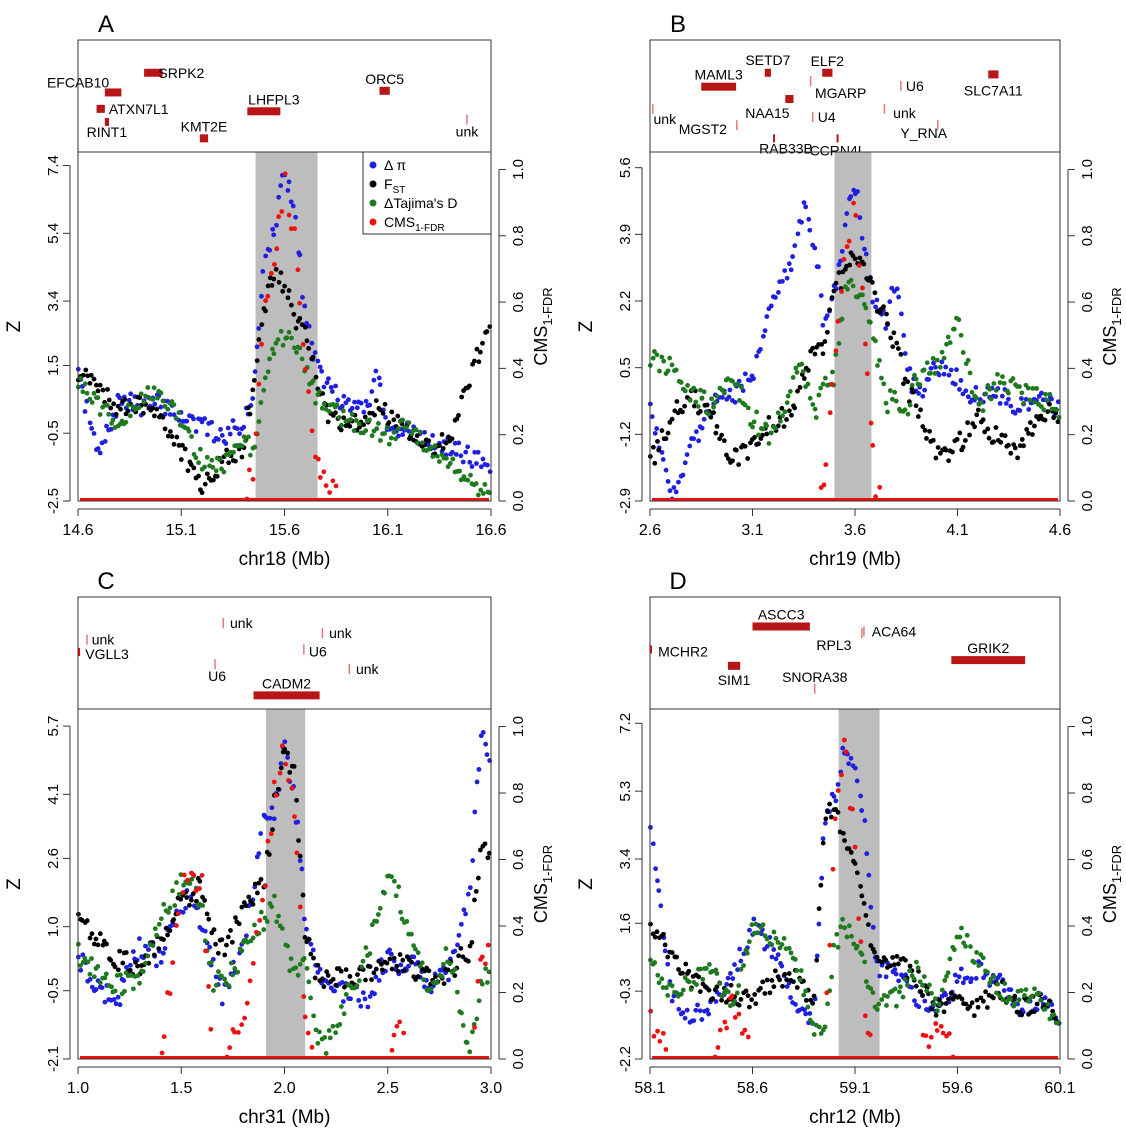 This screenshot has width=1126, height=1128. I want to click on gene-label: NAA15, so click(767, 113).